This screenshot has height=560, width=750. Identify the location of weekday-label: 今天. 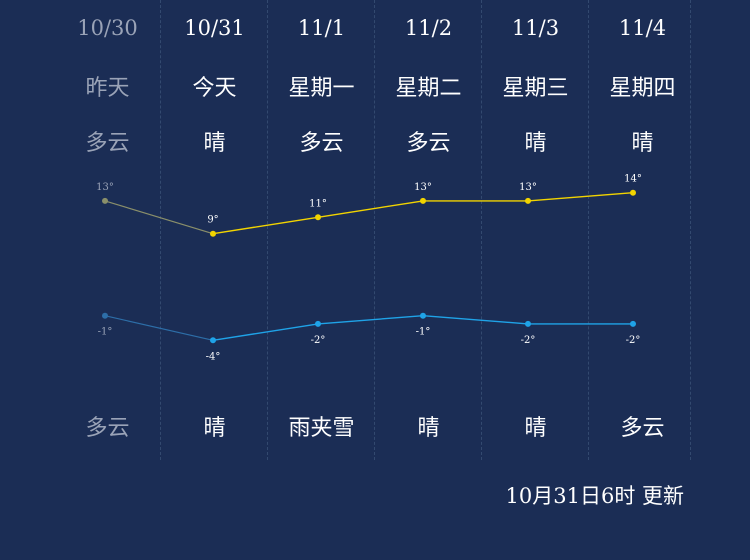
(214, 88).